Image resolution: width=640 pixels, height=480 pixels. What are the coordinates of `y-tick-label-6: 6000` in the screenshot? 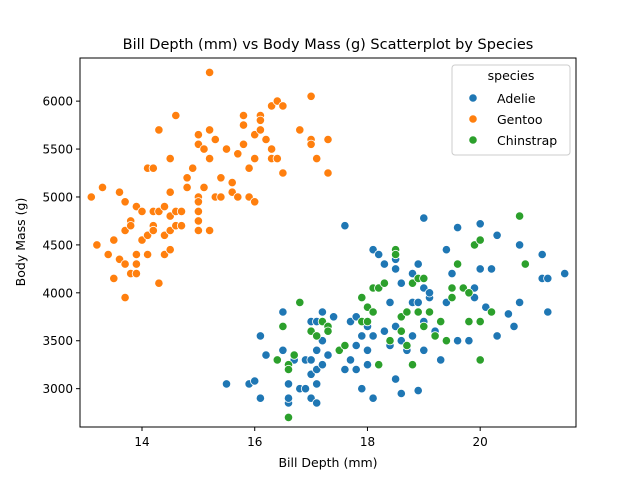 It's located at (57, 102).